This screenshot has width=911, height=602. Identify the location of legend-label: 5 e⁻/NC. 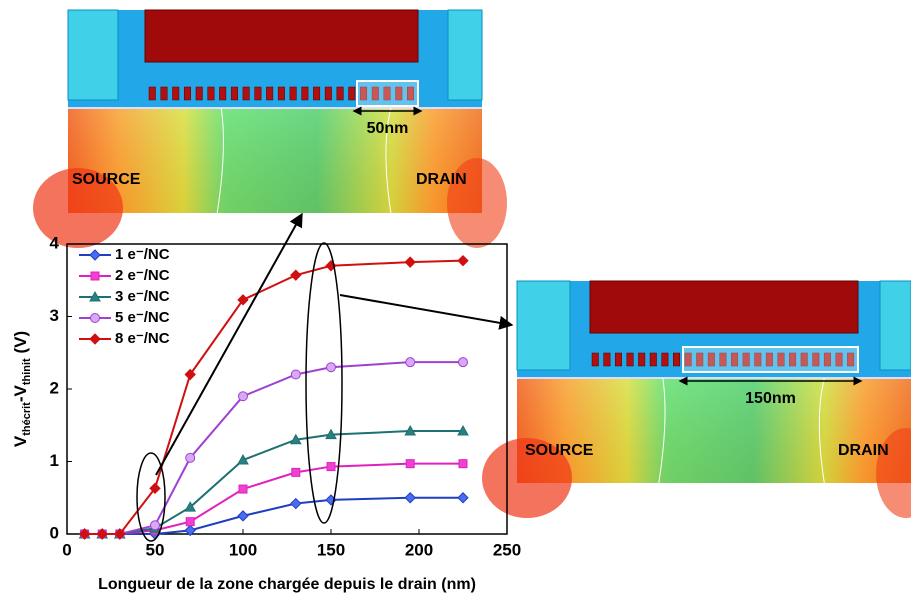
(142, 317).